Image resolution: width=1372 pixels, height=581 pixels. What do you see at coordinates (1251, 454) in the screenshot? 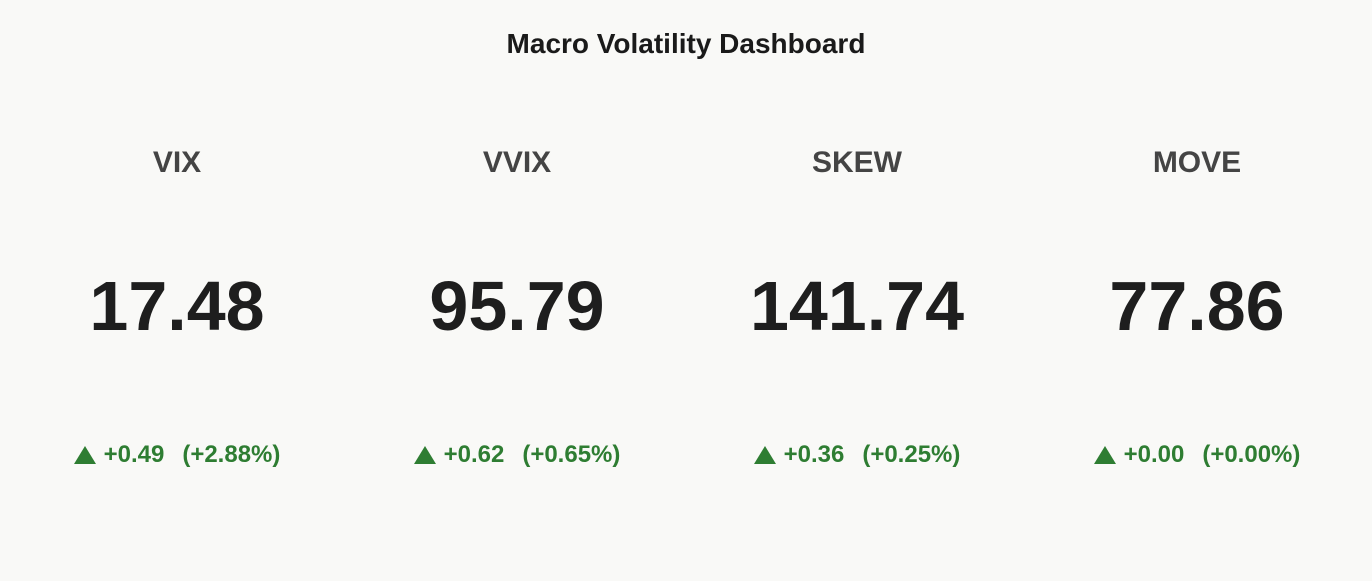
I see `delta-pct: (+0.00%)` at bounding box center [1251, 454].